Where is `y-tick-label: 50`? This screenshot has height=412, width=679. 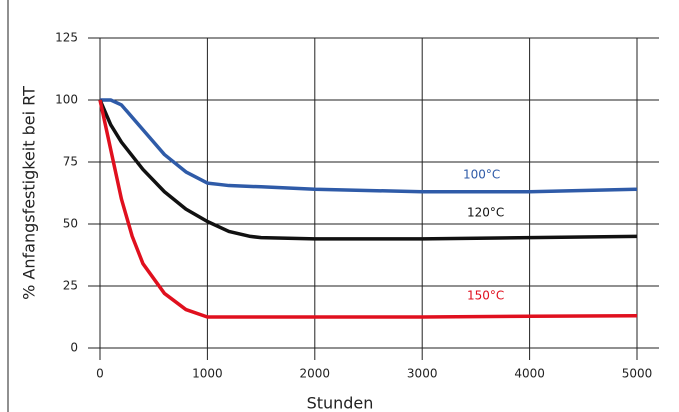 y-tick-label: 50 is located at coordinates (70, 224).